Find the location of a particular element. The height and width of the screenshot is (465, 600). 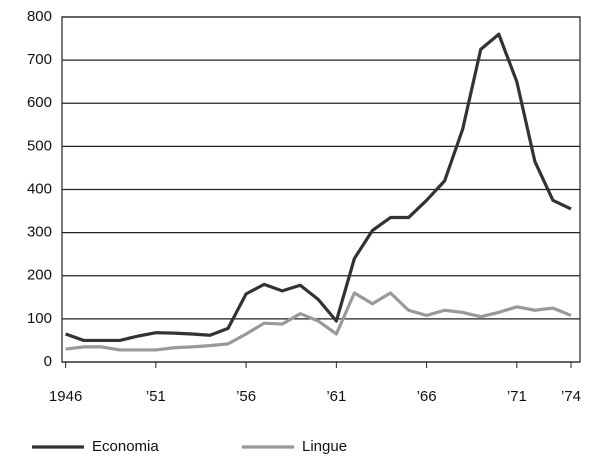

line-series is located at coordinates (318, 321).